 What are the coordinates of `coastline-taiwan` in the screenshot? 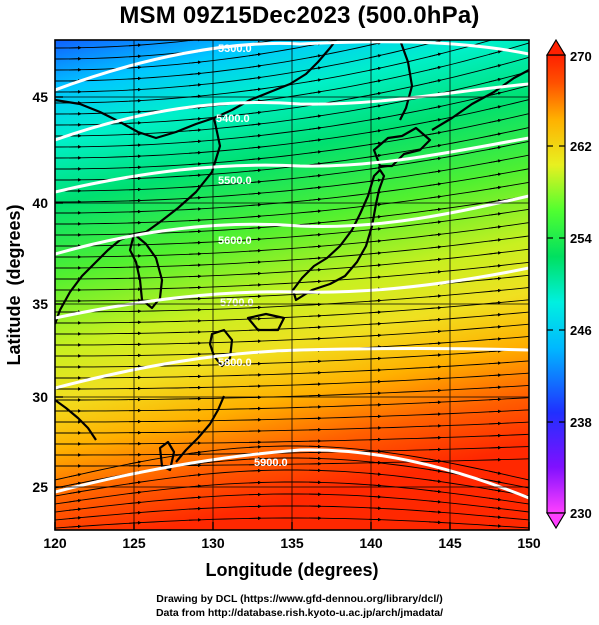 It's located at (167, 456).